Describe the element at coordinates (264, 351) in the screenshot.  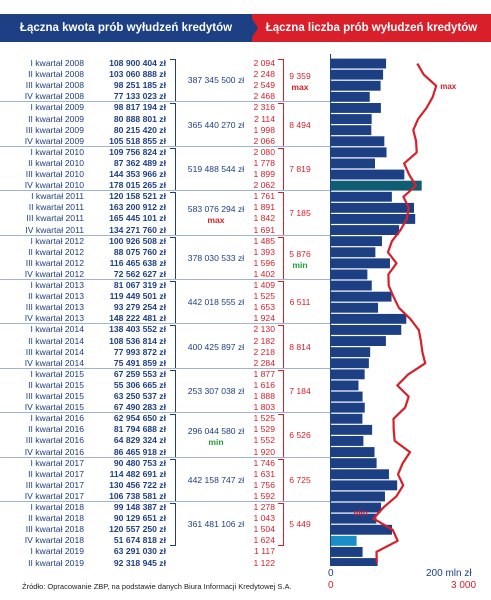
I see `quarter-count: 2 218` at that location.